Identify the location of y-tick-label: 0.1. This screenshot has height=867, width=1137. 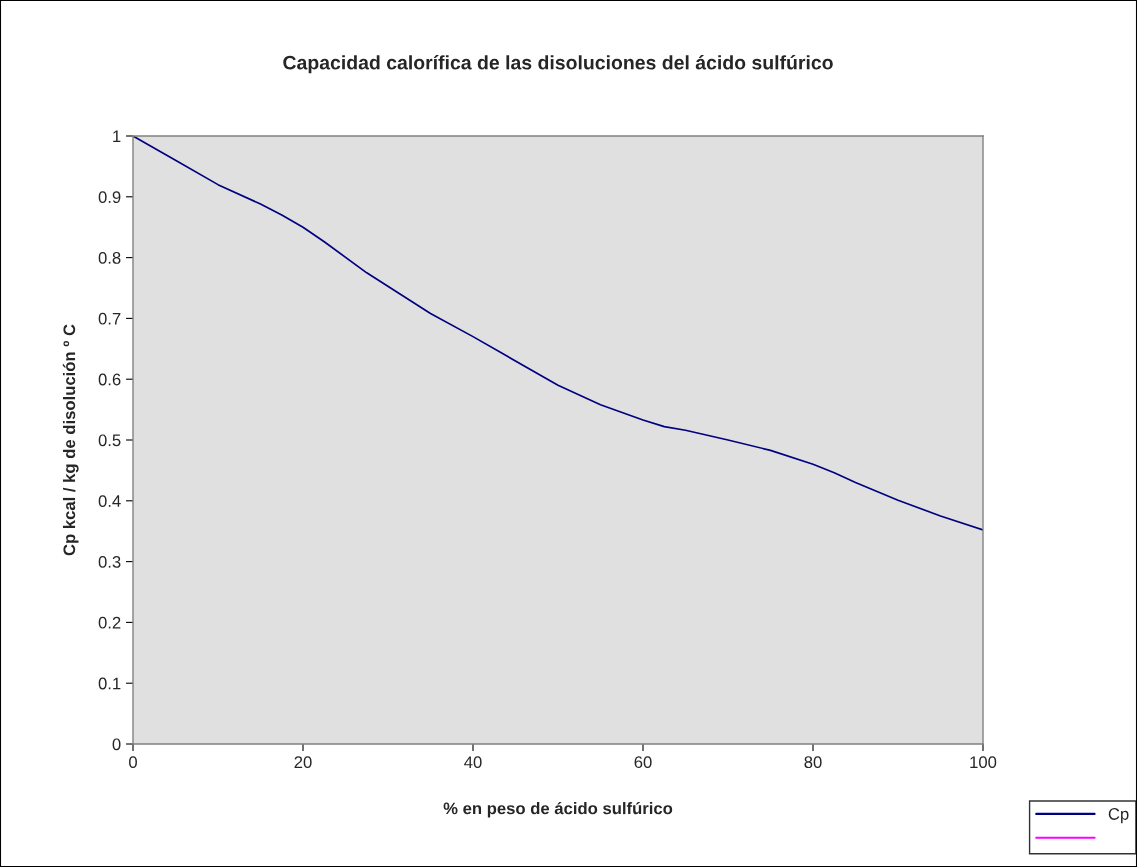
(109, 683).